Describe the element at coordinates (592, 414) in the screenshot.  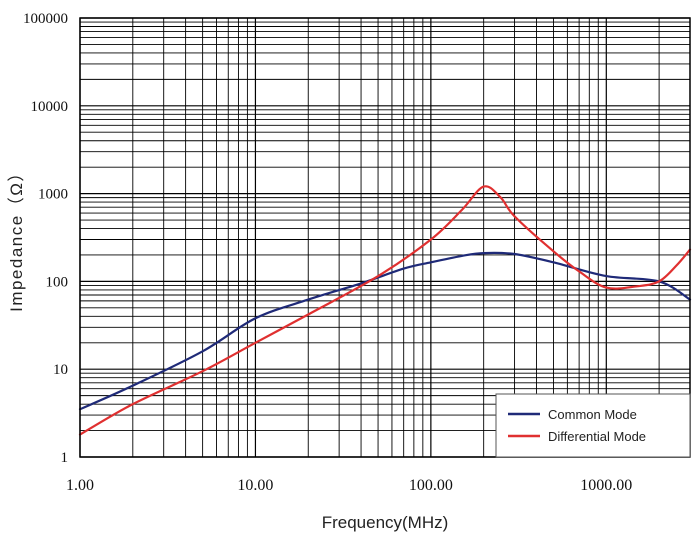
I see `legend-label-common-mode: Common Mode` at that location.